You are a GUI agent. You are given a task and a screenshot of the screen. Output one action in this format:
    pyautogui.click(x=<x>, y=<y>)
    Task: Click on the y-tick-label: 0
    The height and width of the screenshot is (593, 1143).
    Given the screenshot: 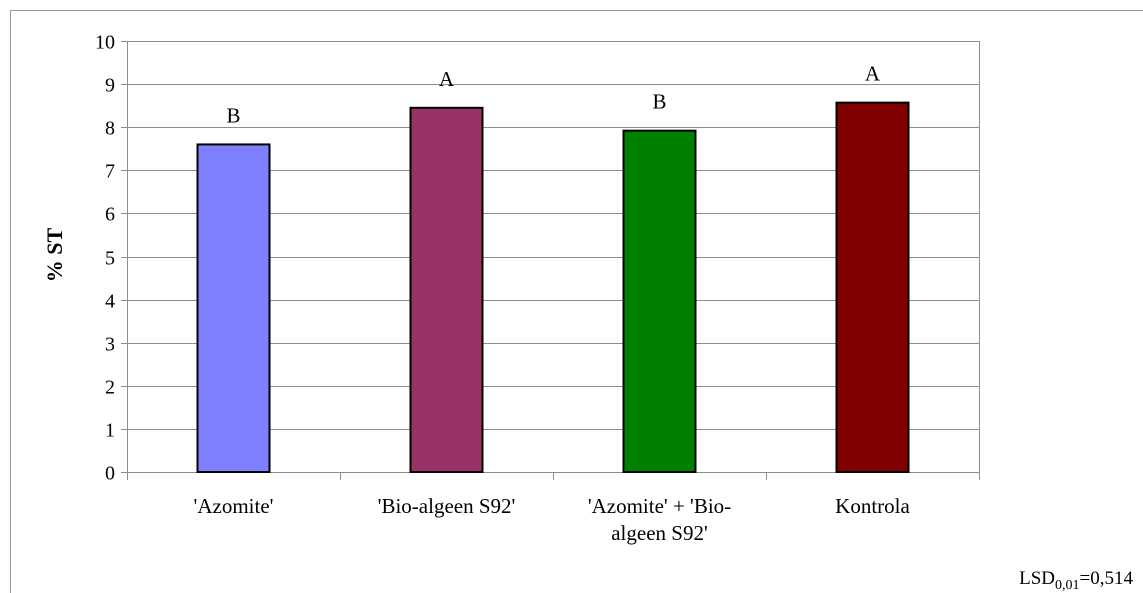 What is the action you would take?
    pyautogui.click(x=110, y=474)
    